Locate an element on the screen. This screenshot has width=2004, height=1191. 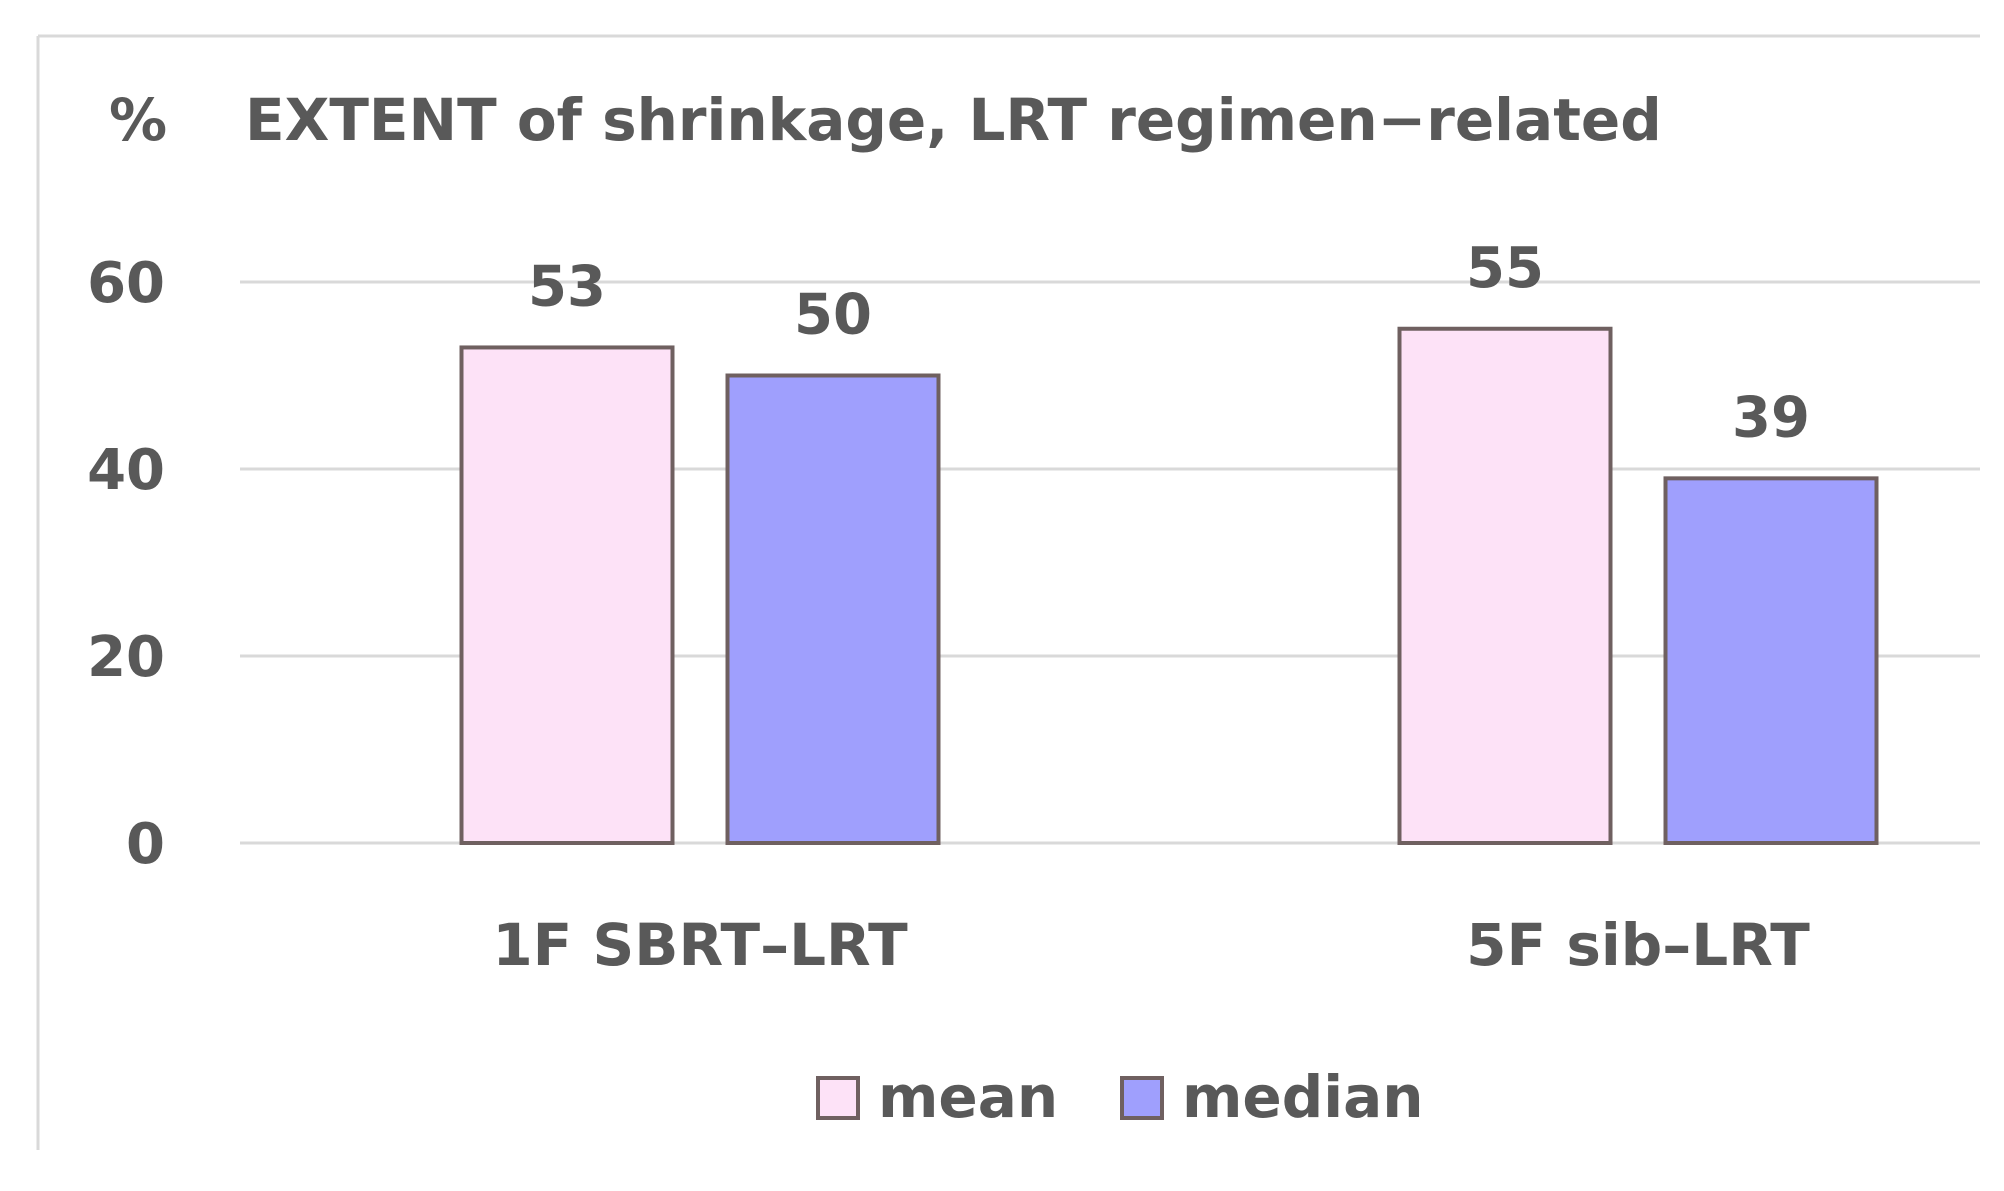
data-label-mean-1: 53 is located at coordinates (567, 286).